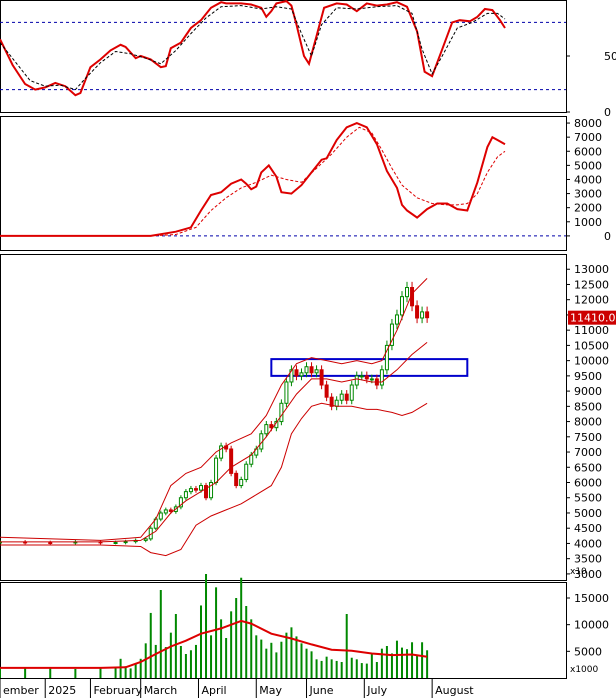  I want to click on last-price-box, so click(592, 317).